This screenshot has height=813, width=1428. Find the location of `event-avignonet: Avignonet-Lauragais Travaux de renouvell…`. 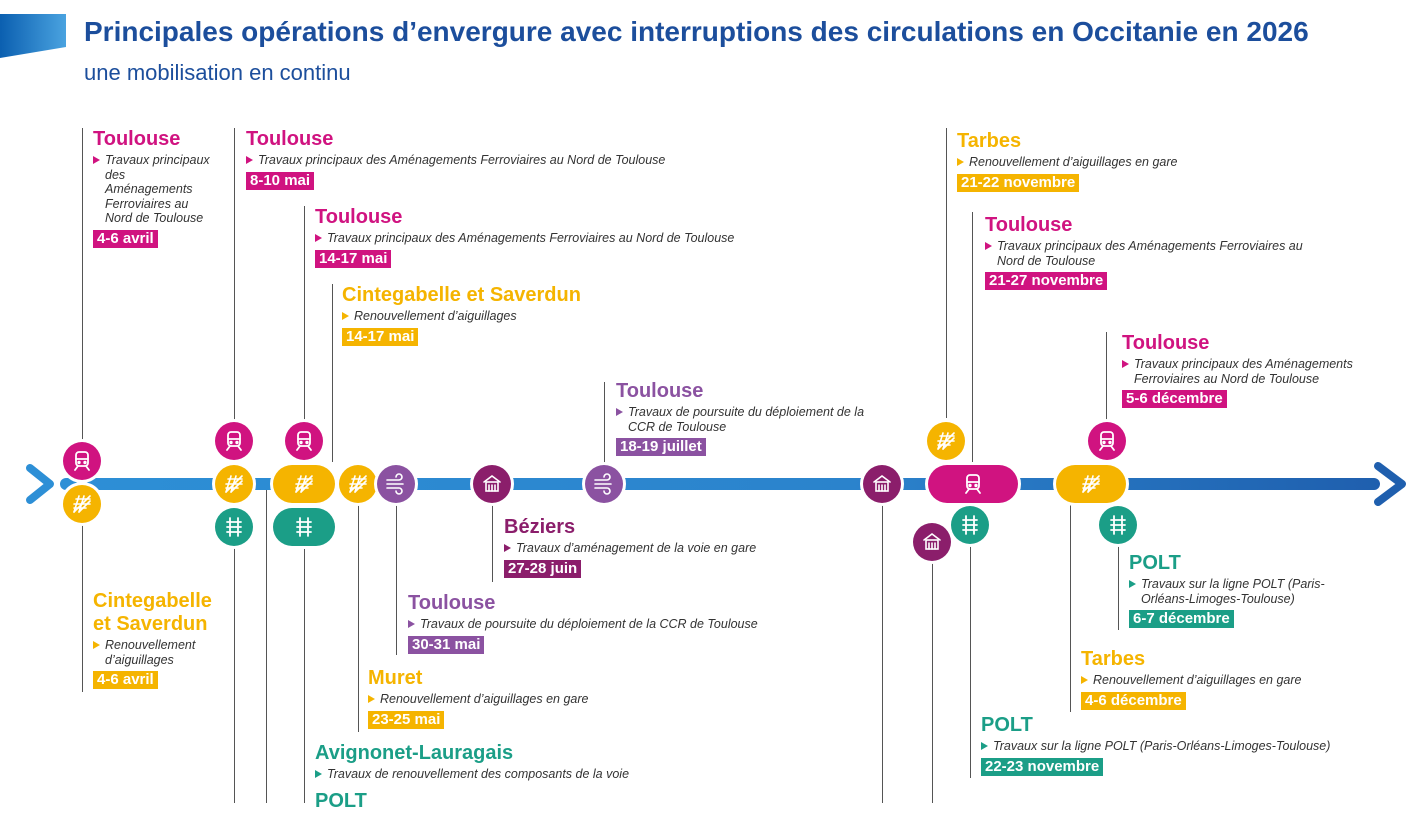

event-avignonet: Avignonet-Lauragais Travaux de renouvell… is located at coordinates (515, 762).